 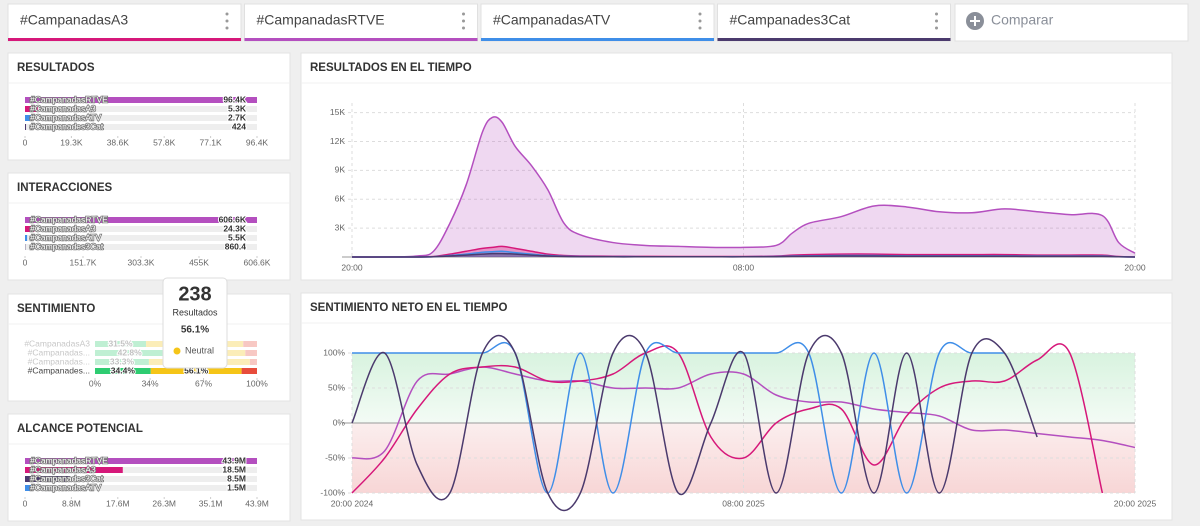 What do you see at coordinates (164, 503) in the screenshot?
I see `x-tick-label: 26.3M` at bounding box center [164, 503].